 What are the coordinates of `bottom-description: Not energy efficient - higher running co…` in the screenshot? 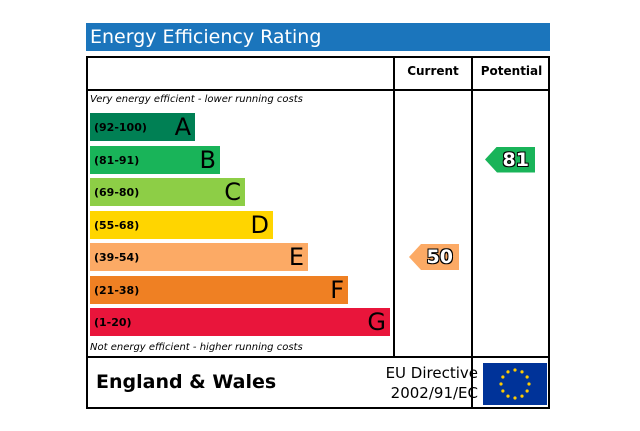 It's located at (196, 347).